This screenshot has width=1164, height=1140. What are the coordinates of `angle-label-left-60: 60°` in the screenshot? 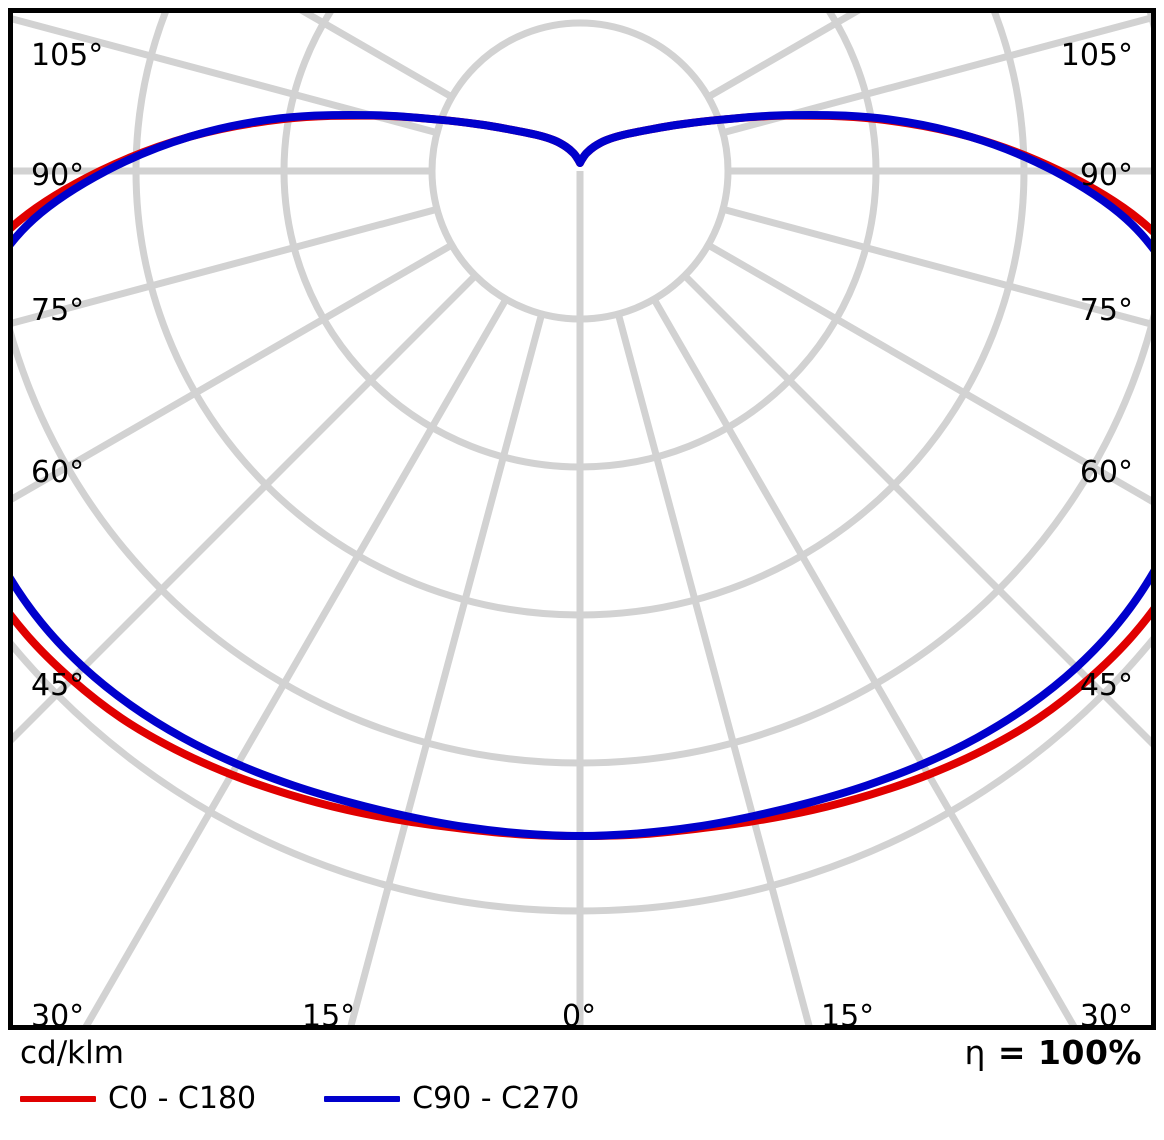 It's located at (58, 472).